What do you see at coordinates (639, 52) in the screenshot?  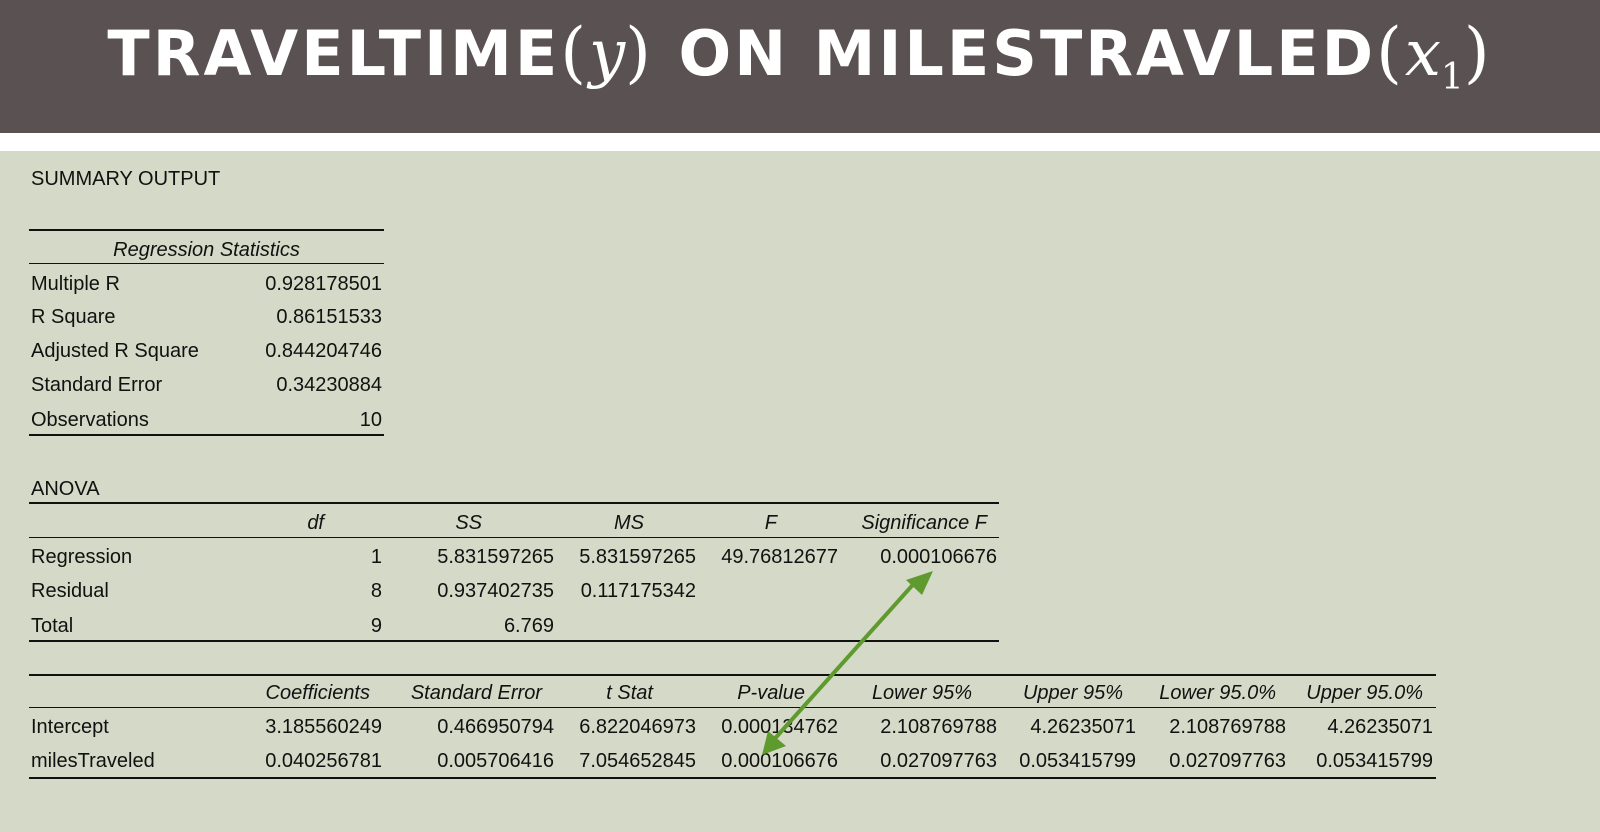 I see `title-paren-close-1: )` at bounding box center [639, 52].